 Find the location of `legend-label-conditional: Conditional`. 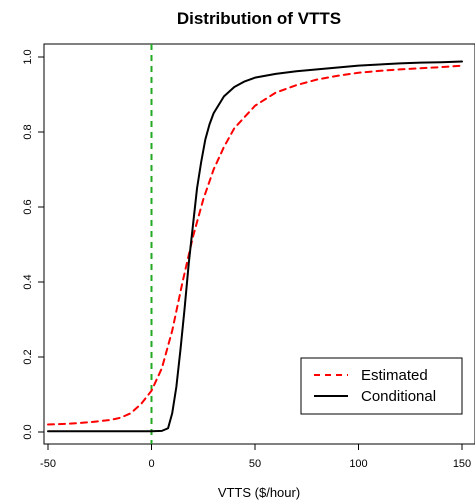

legend-label-conditional: Conditional is located at coordinates (398, 396).